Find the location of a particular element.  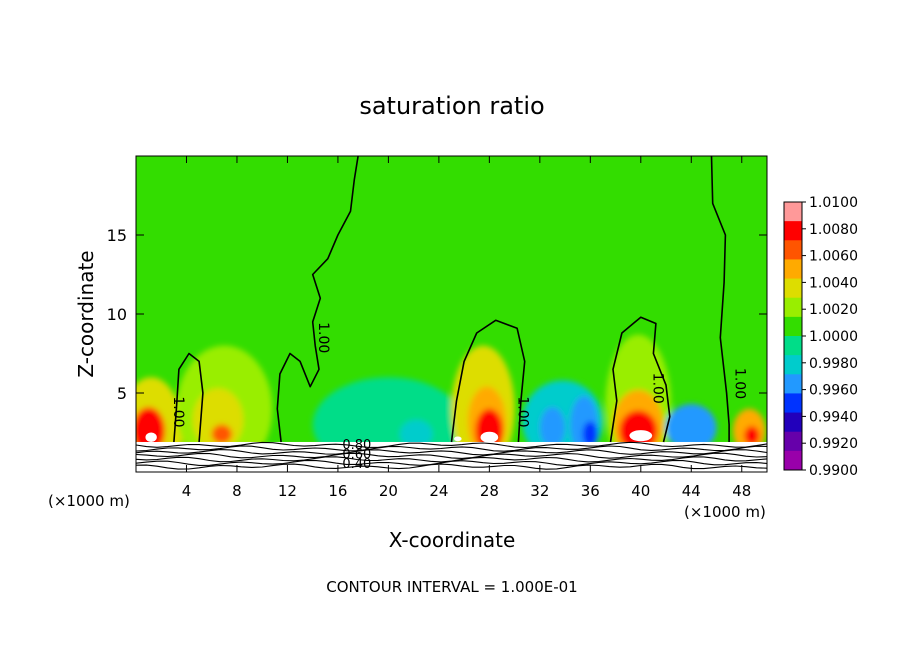

colorbar-label-8: 0.9940 is located at coordinates (833, 417).